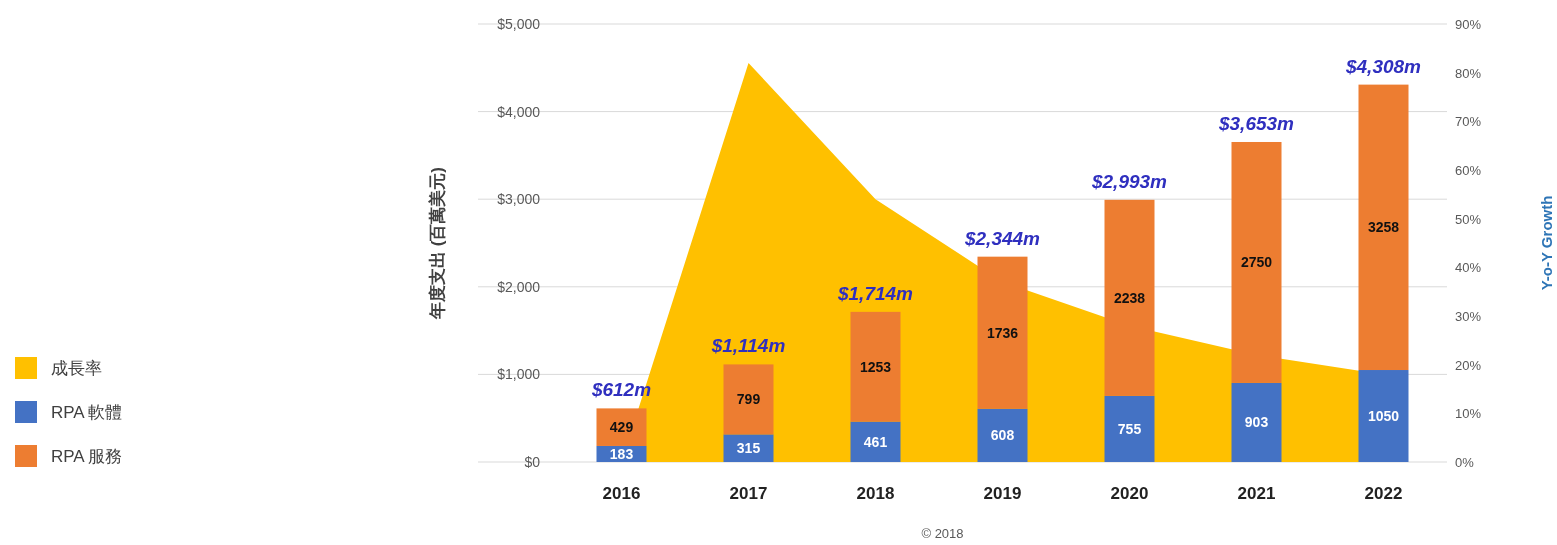 This screenshot has height=545, width=1557. I want to click on x-tick-label: 2019, so click(1002, 493).